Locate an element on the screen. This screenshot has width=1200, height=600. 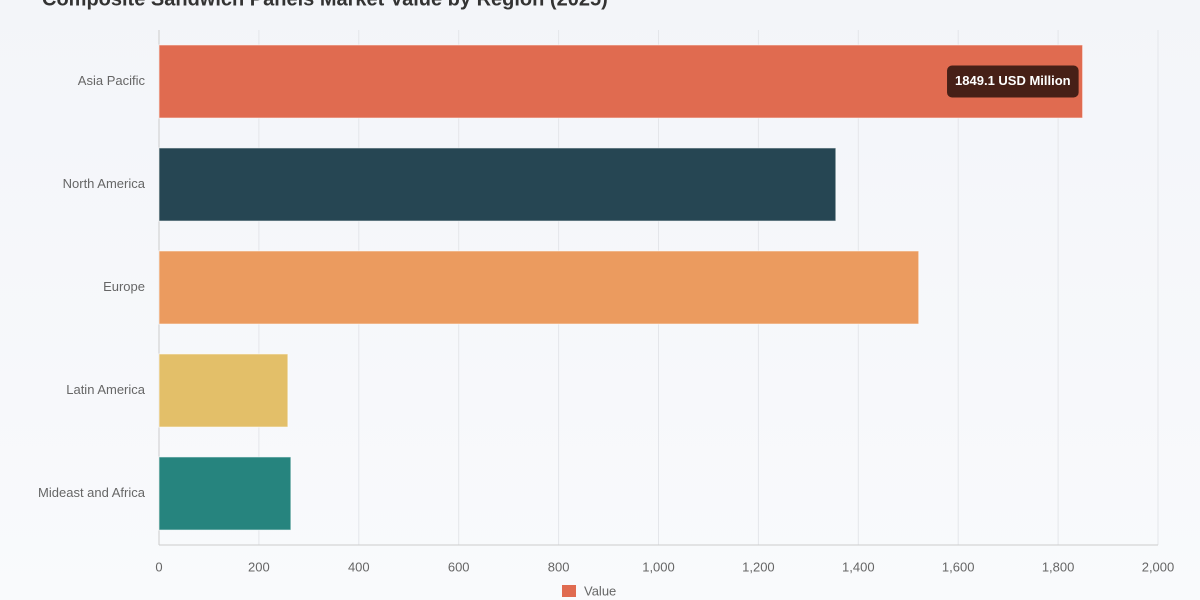
y-tick-label: Mideast and Africa is located at coordinates (92, 492).